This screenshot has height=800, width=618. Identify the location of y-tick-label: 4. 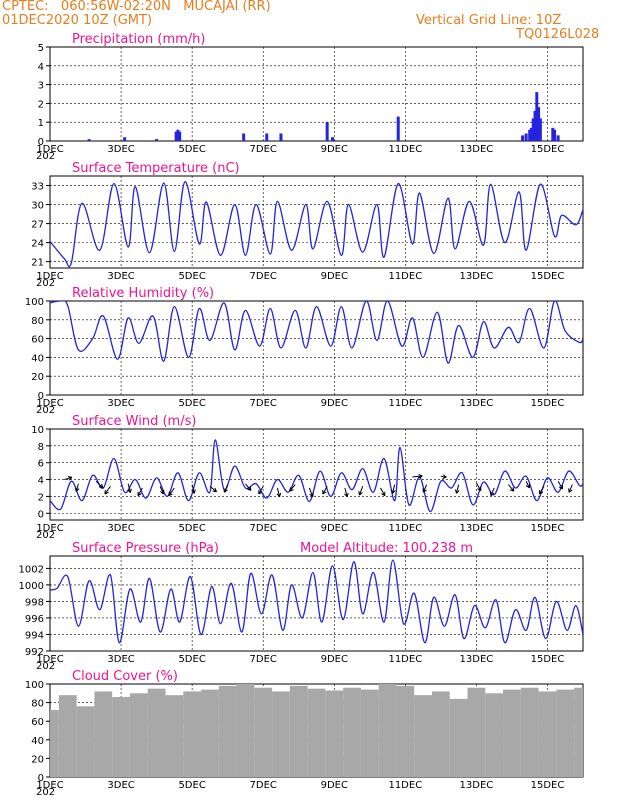
(41, 481).